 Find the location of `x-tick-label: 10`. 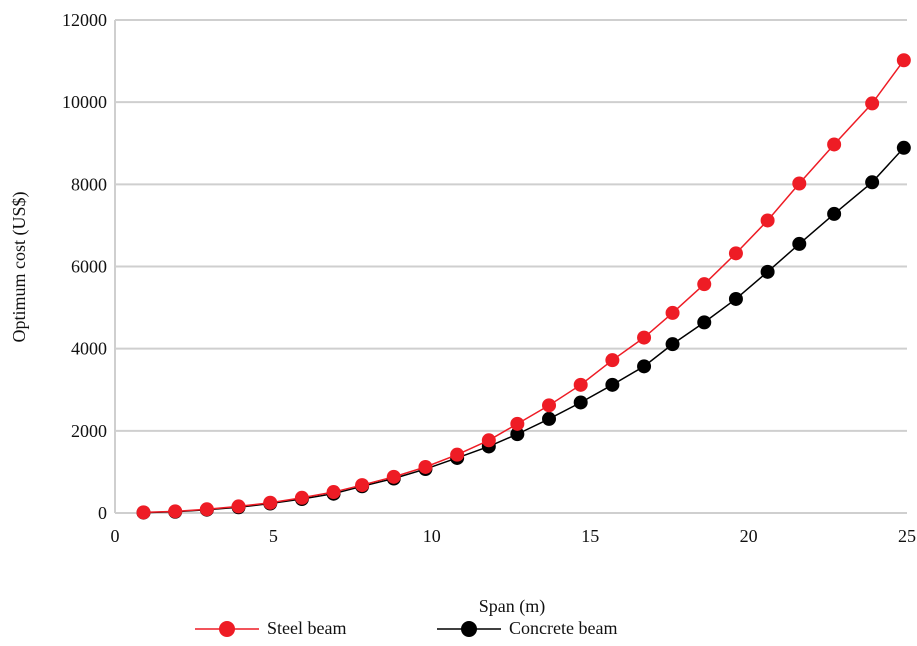

x-tick-label: 10 is located at coordinates (432, 536).